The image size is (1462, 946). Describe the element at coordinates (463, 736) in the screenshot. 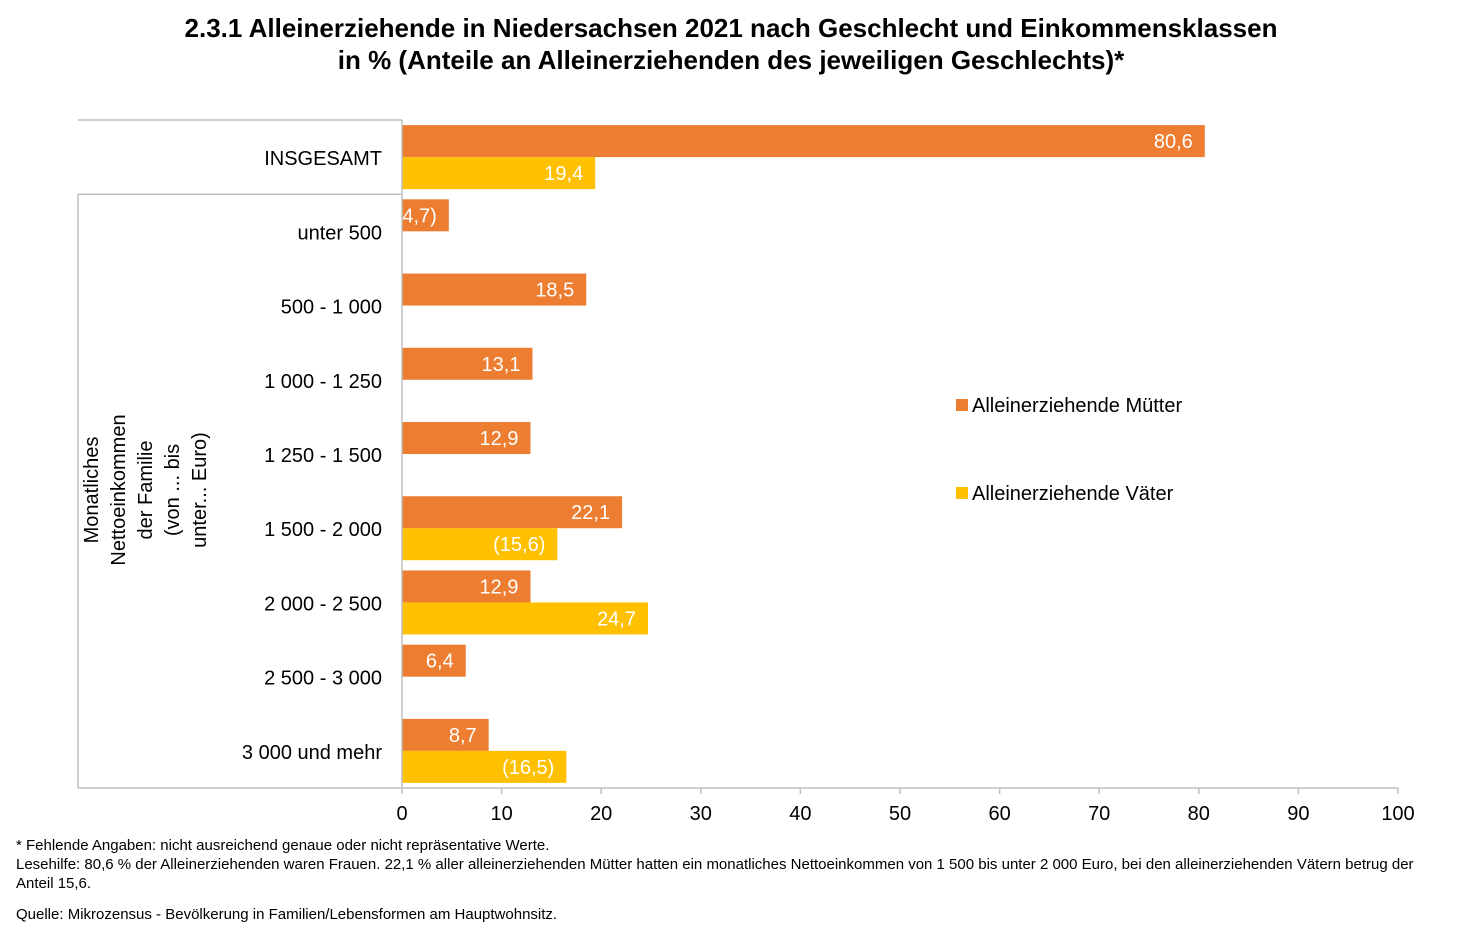

I see `data-label-mothers-8: 8,7` at that location.